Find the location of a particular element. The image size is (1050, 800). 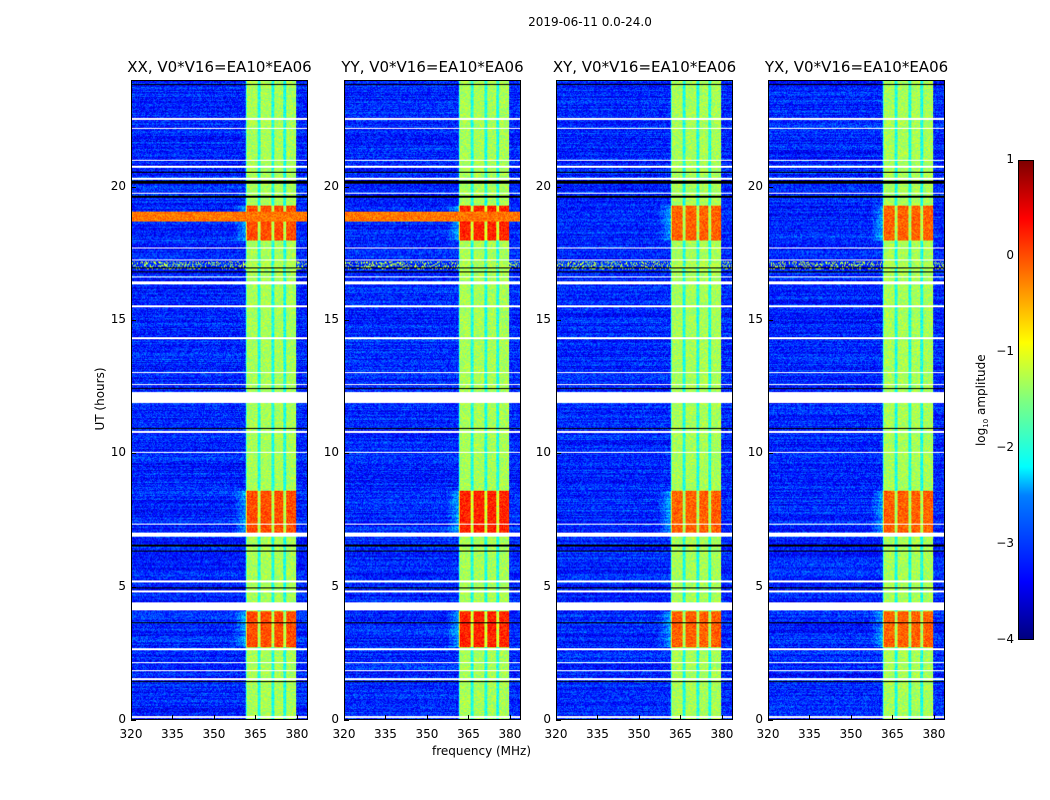

colorbar-tick-label: −1 is located at coordinates (1005, 351).